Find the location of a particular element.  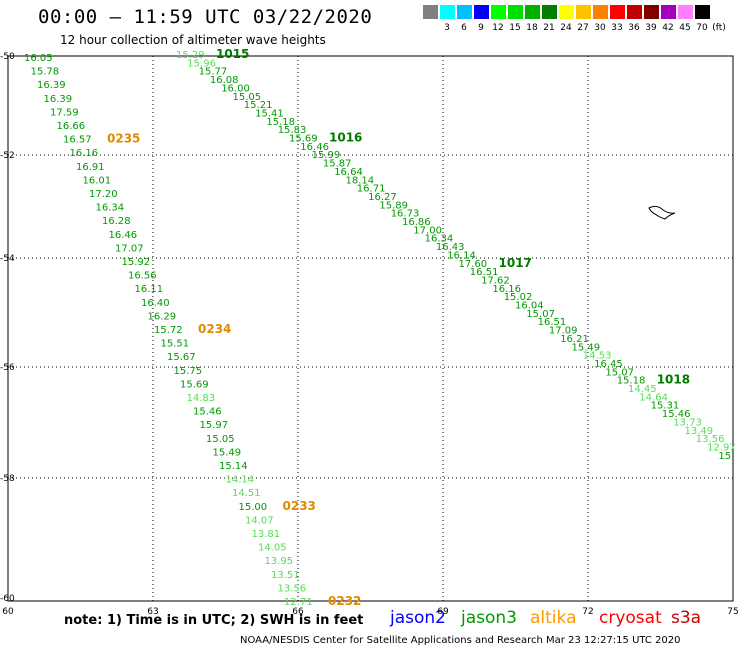

swh-value: 16.11 is located at coordinates (149, 289).